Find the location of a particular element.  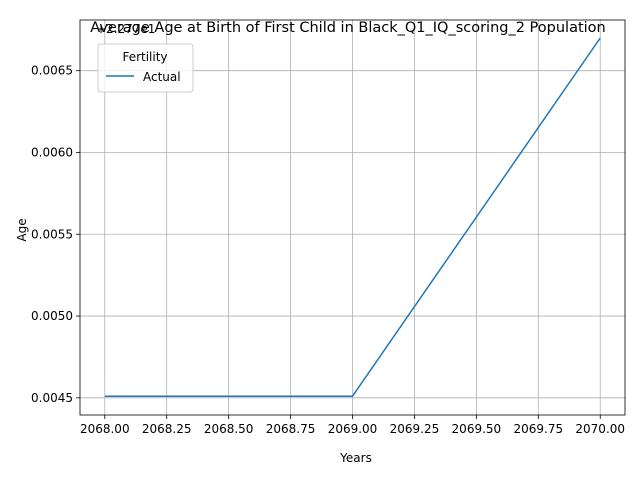

y-tick-label: 0.0065 is located at coordinates (52, 71).